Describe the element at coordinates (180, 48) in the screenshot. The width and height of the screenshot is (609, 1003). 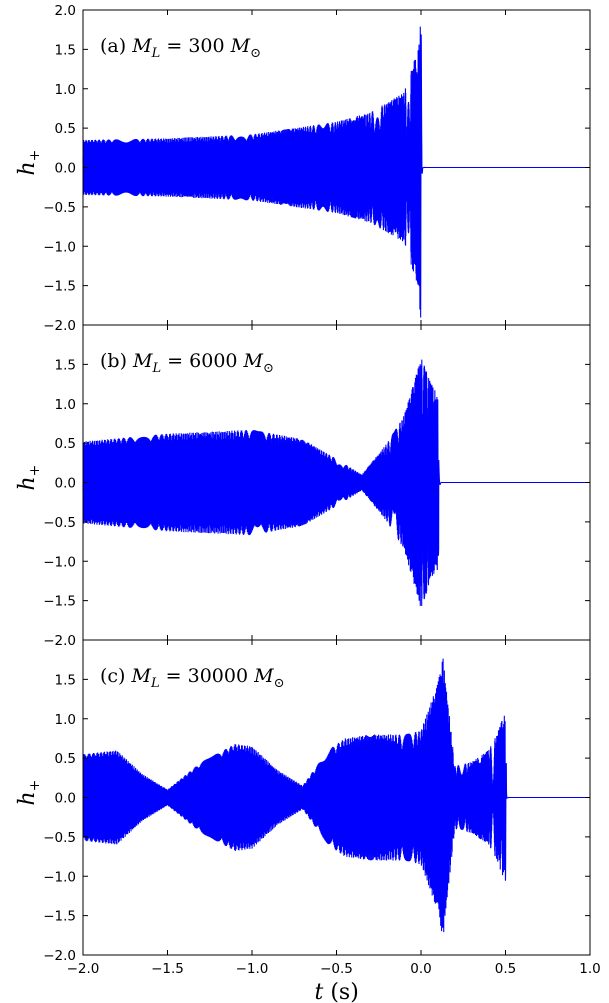
I see `panel-annotation-a: (a) ML = 300 M⊙` at that location.